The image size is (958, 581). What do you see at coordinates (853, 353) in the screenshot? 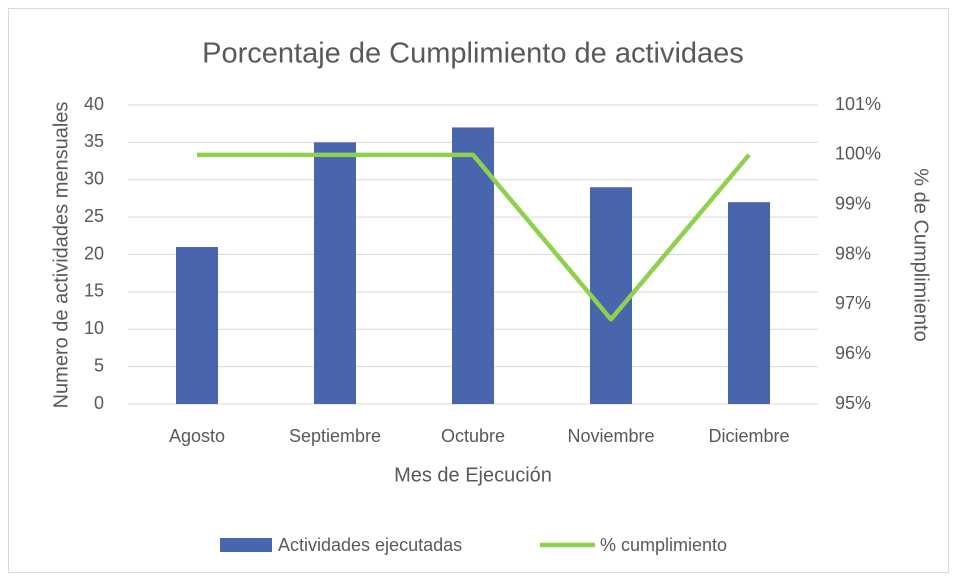
I see `y2-tick-label: 96%` at bounding box center [853, 353].